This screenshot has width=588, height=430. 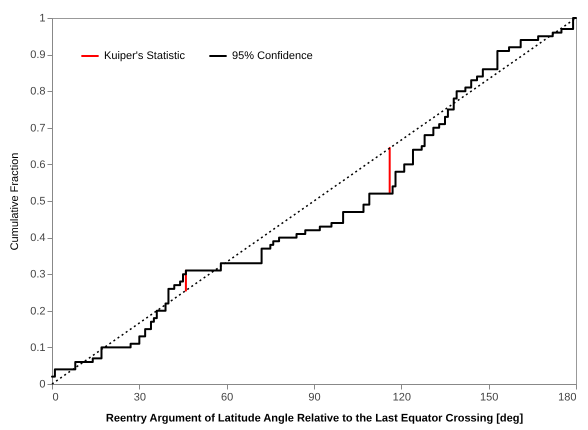 What do you see at coordinates (489, 398) in the screenshot?
I see `x-tick-label: 150` at bounding box center [489, 398].